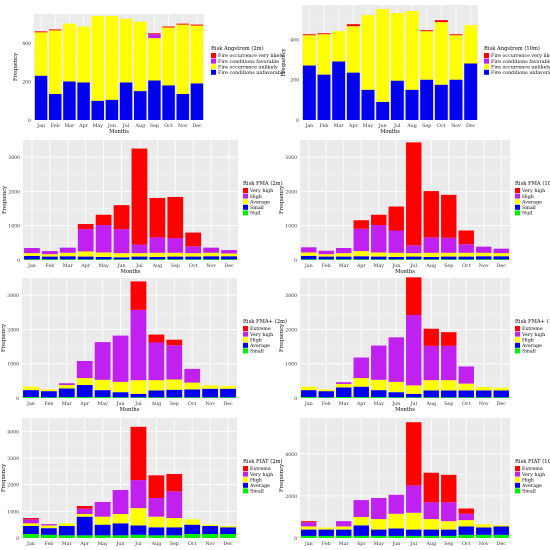 Image resolution: width=550 pixels, height=550 pixels. Describe the element at coordinates (527, 214) in the screenshot. I see `legend-label: Null` at that location.